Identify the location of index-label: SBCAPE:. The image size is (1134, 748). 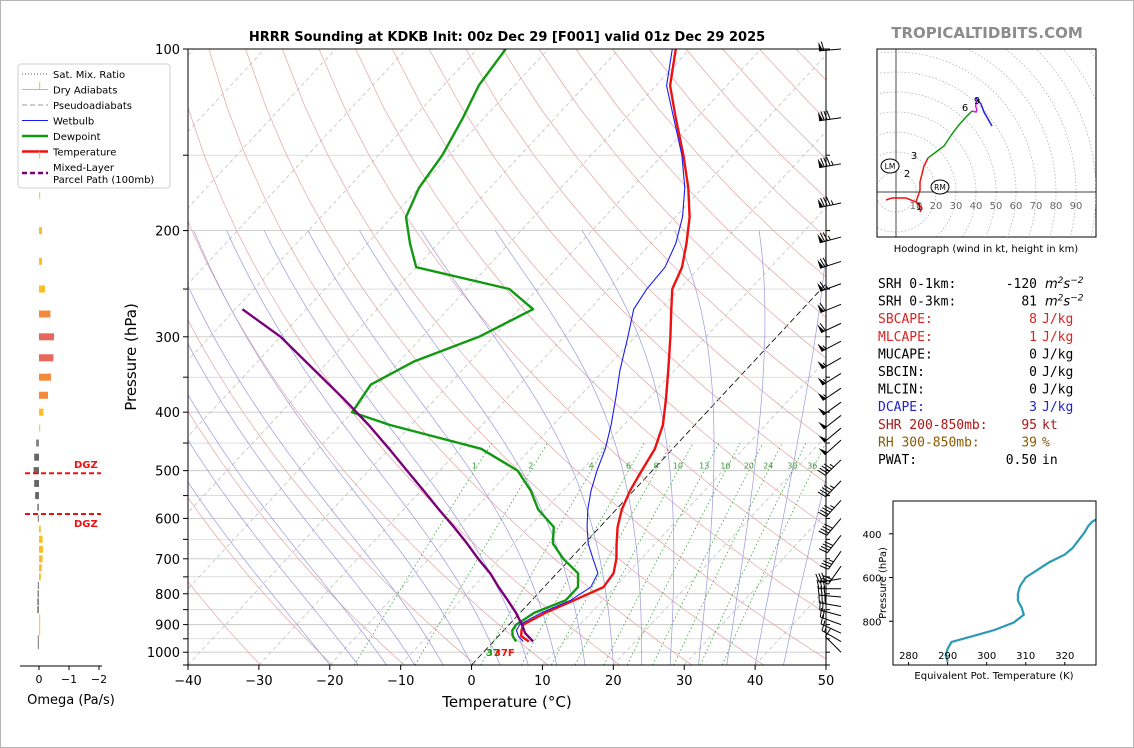
(905, 319).